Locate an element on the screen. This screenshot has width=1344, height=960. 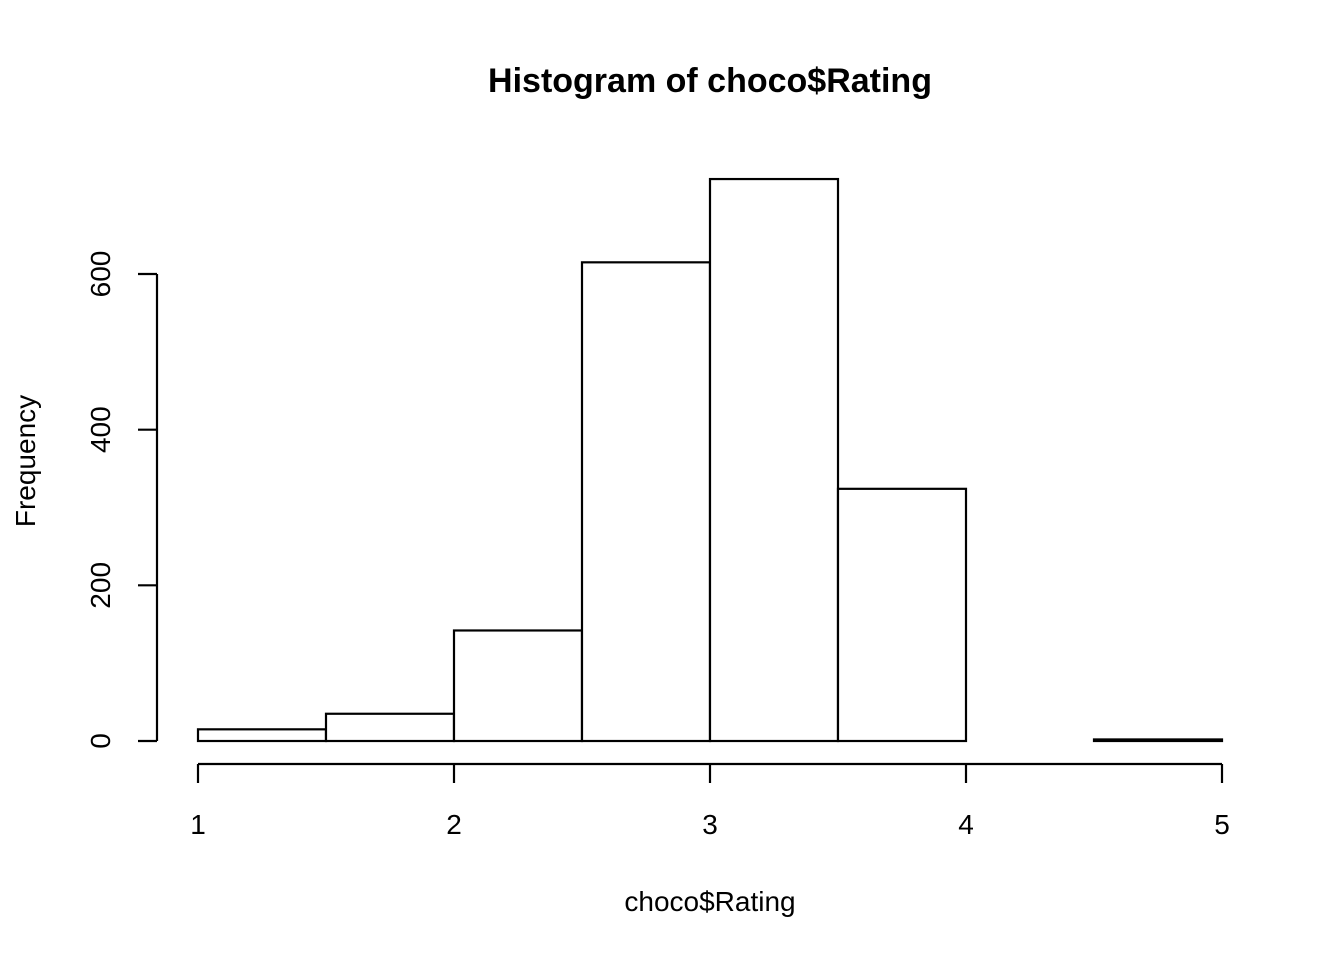
y-tick-label-200: 200 is located at coordinates (100, 585).